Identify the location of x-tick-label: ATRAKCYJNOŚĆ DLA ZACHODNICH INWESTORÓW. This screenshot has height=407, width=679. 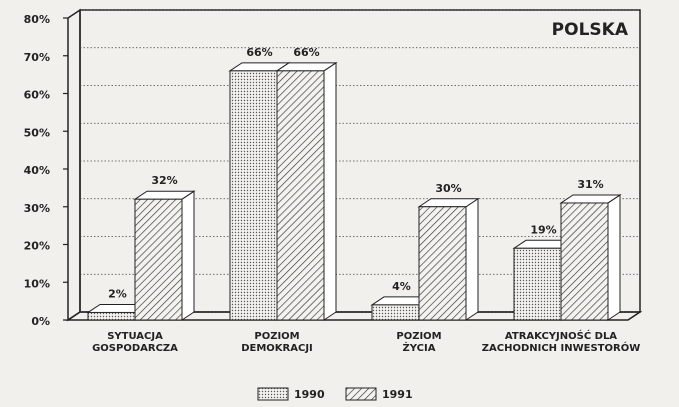
(561, 341).